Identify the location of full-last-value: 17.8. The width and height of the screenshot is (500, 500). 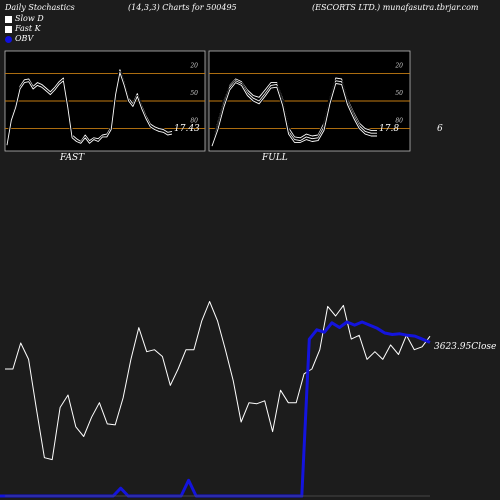
(389, 129).